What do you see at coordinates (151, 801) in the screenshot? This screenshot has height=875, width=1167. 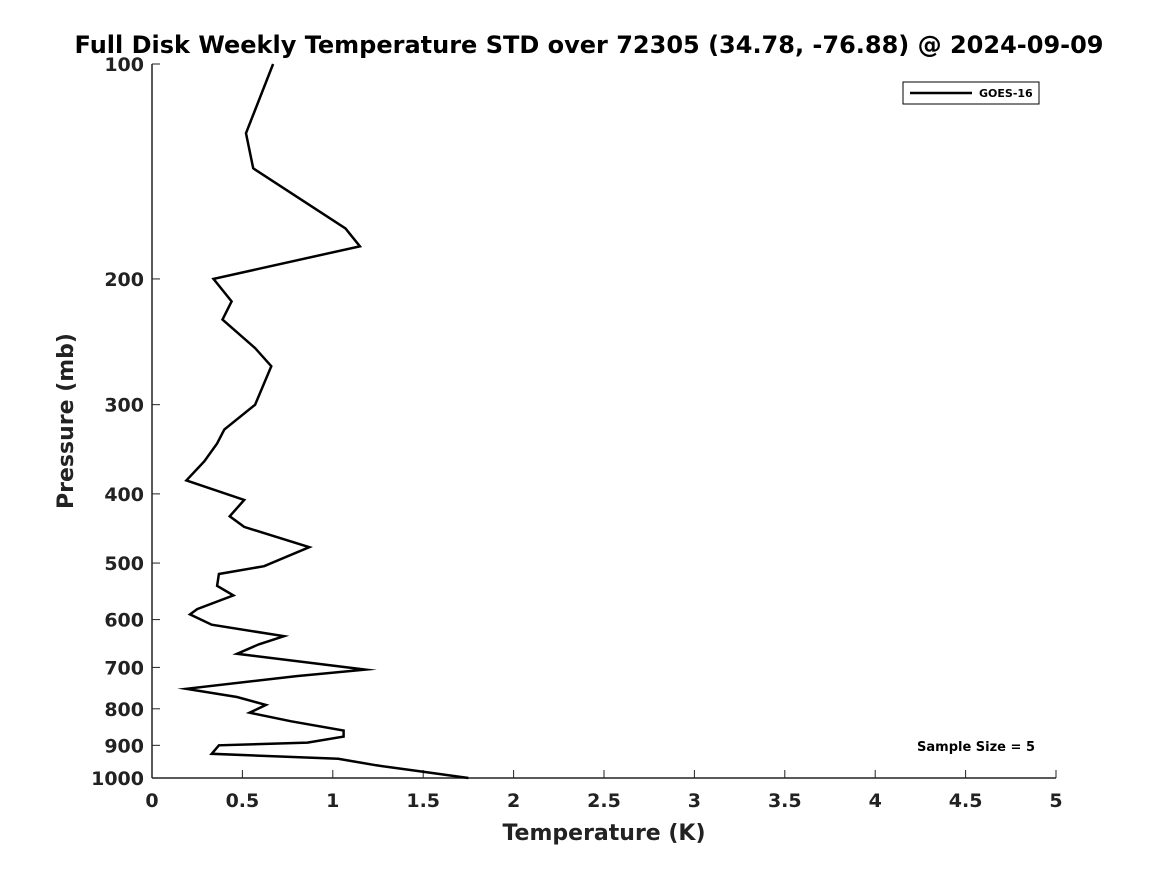 I see `x-tick-label: 0` at bounding box center [151, 801].